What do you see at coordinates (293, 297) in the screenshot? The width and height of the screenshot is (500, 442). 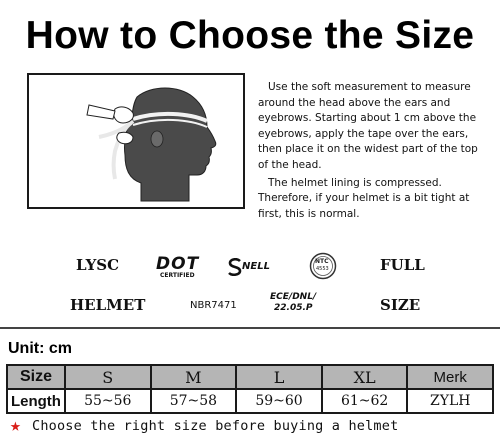 I see `ece-logo-line1: ECE/DNL/` at bounding box center [293, 297].